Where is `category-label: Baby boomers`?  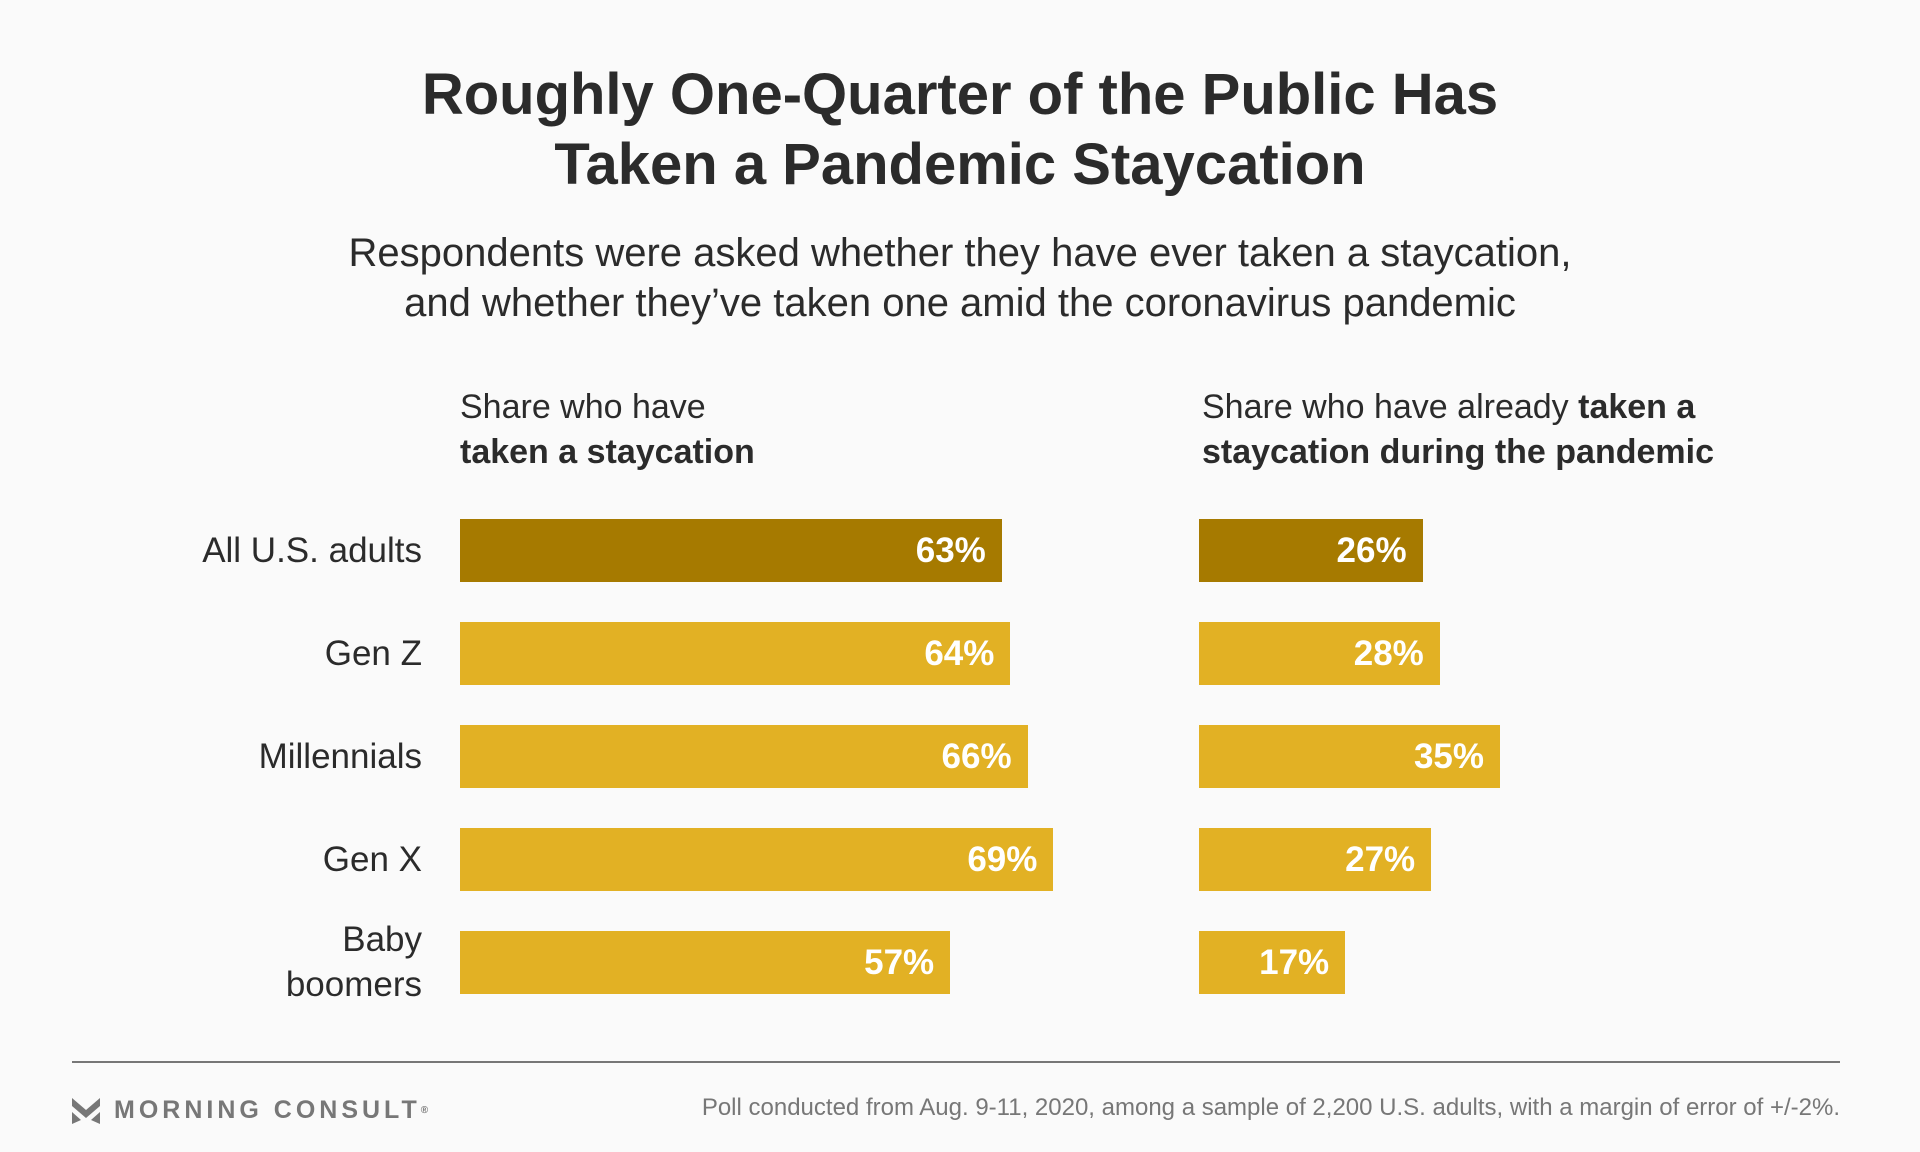
category-label: Baby boomers is located at coordinates (353, 962).